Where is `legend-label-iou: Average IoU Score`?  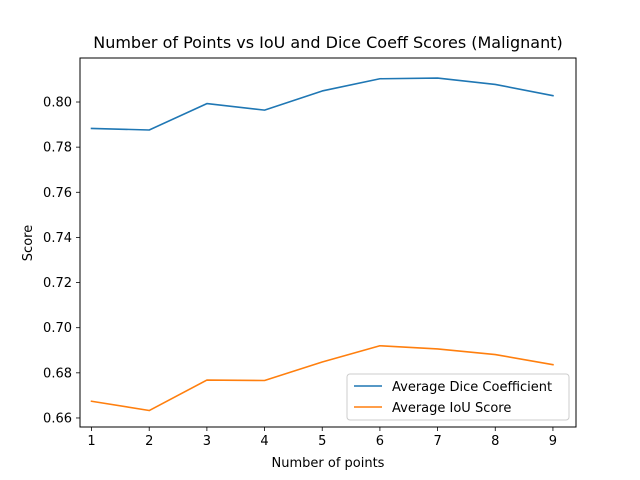
legend-label-iou: Average IoU Score is located at coordinates (451, 408).